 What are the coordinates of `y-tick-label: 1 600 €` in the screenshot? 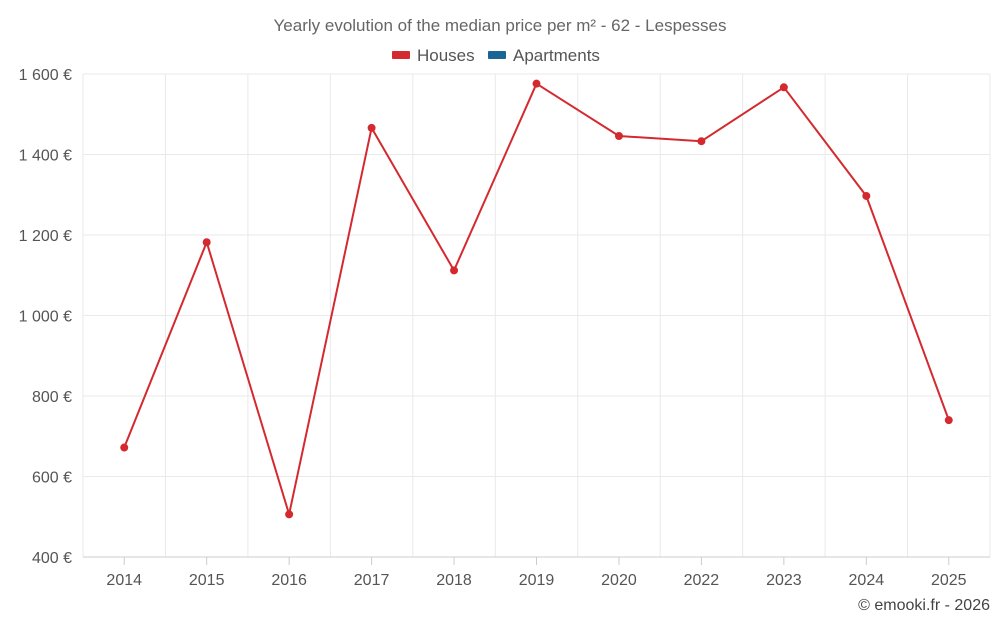 It's located at (45, 75).